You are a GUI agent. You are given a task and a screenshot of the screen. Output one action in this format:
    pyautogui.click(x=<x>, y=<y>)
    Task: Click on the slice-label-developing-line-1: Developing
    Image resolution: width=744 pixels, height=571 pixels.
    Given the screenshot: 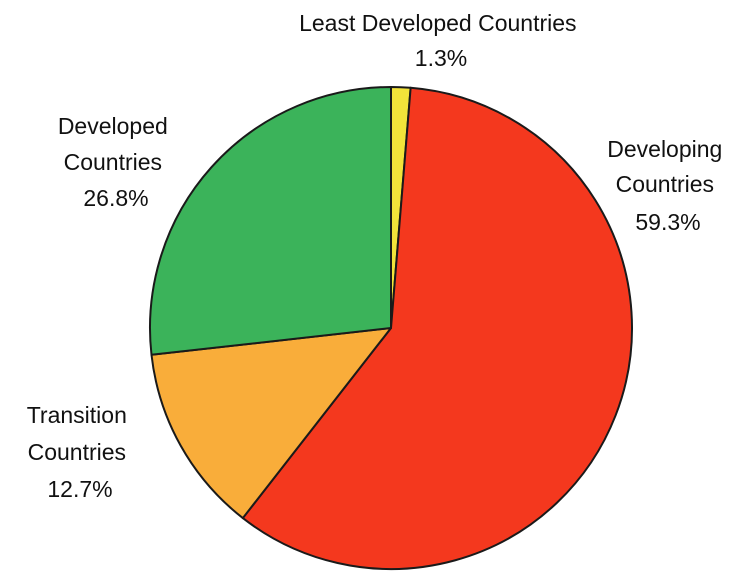 What is the action you would take?
    pyautogui.click(x=664, y=149)
    